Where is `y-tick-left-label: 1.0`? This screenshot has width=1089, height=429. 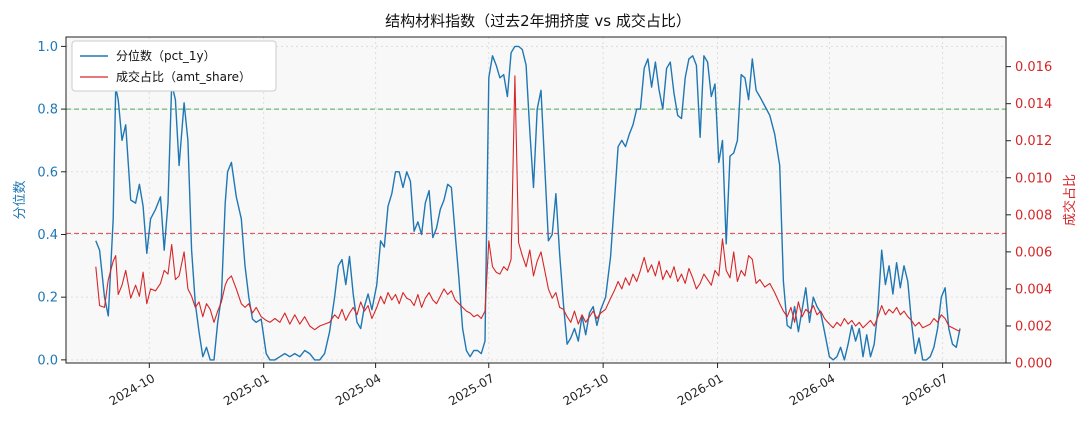
y-tick-left-label: 1.0 is located at coordinates (47, 47).